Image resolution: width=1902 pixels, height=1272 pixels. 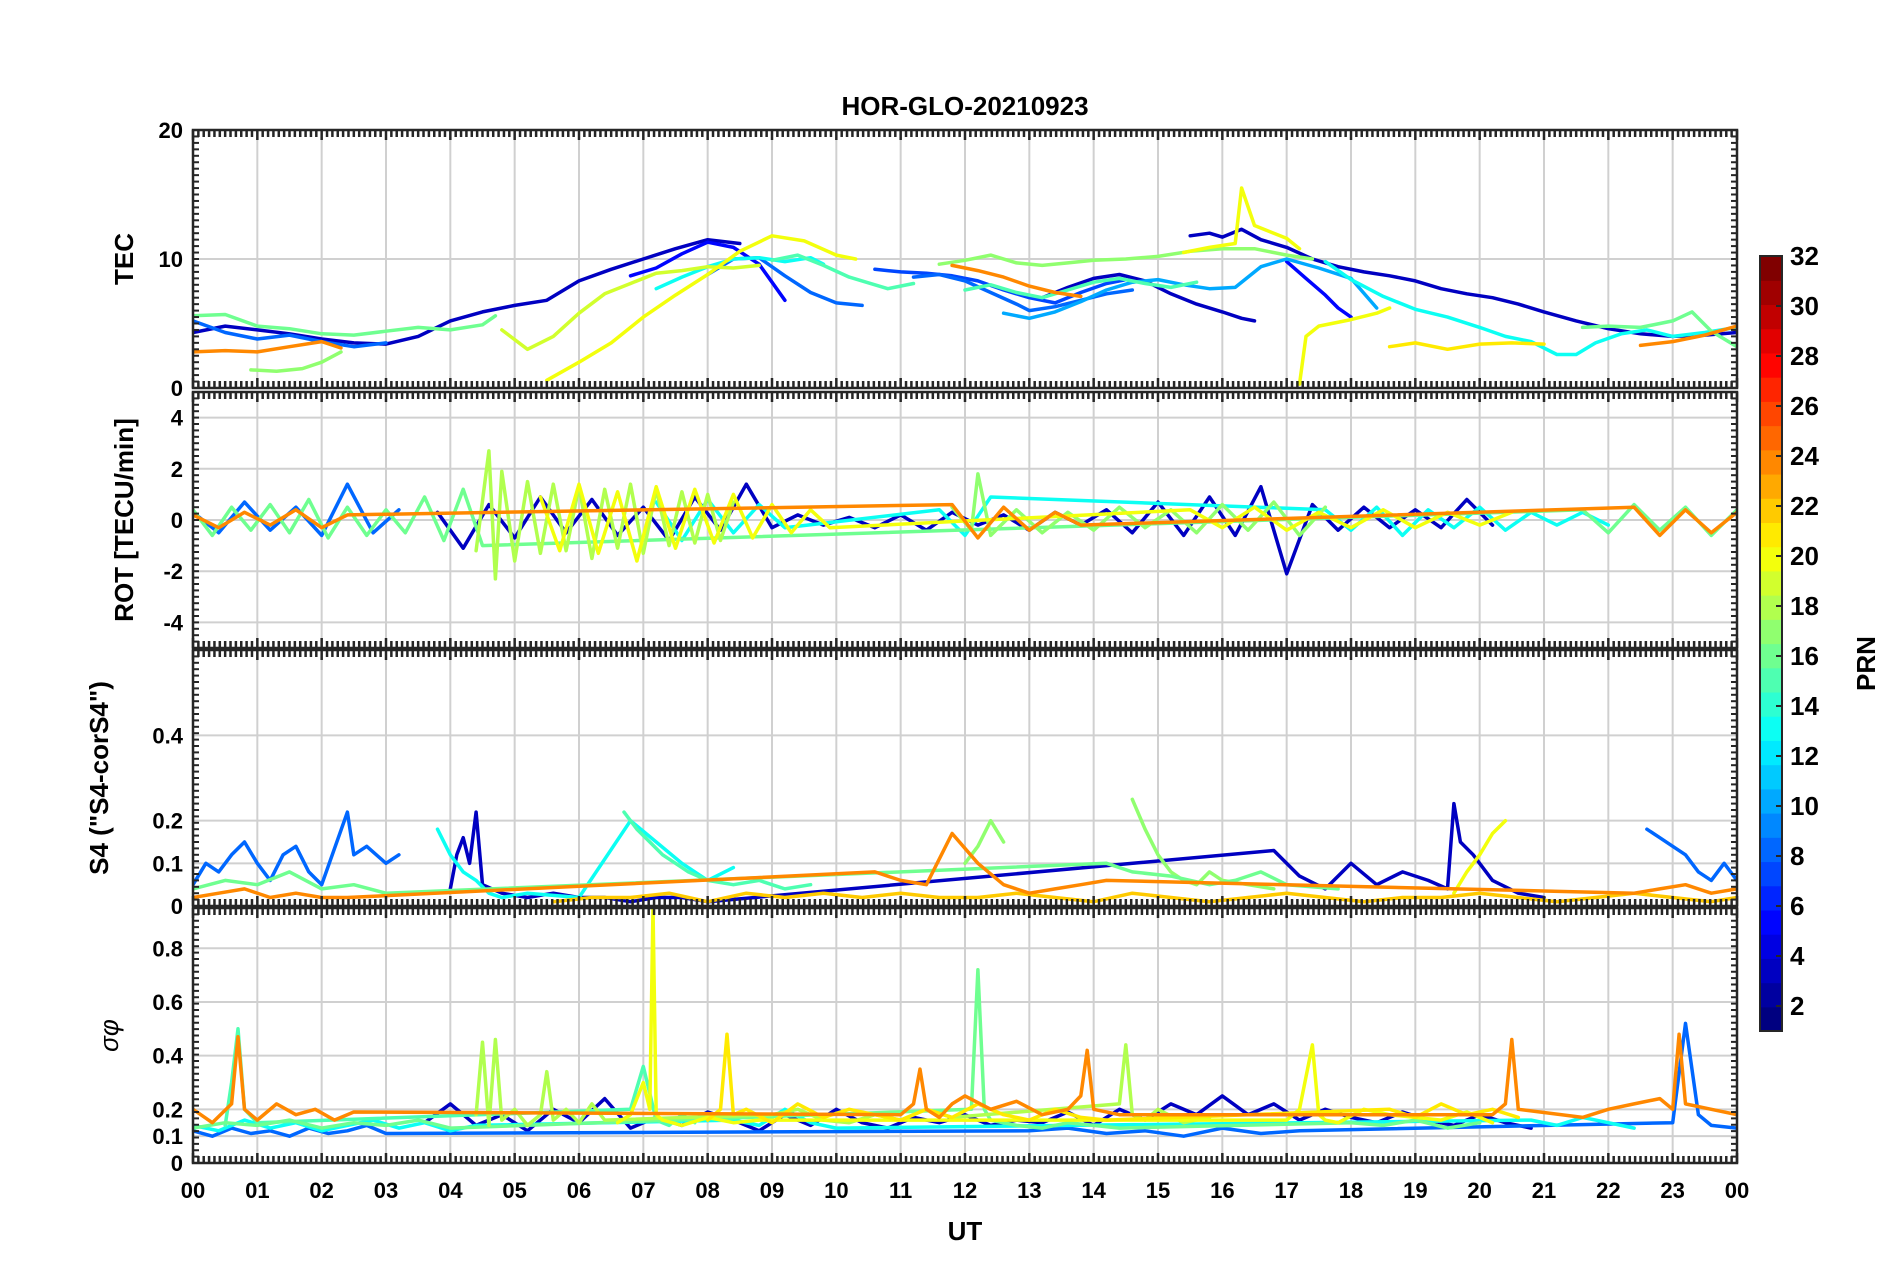 What do you see at coordinates (99, 778) in the screenshot?
I see `y-axis-label: S4 ("S4-corS4")` at bounding box center [99, 778].